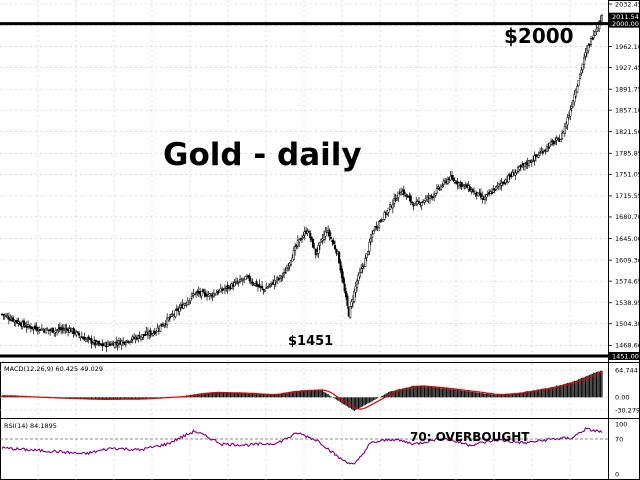 The image size is (640, 480). I want to click on macd-tick-label: -30.279, so click(627, 410).